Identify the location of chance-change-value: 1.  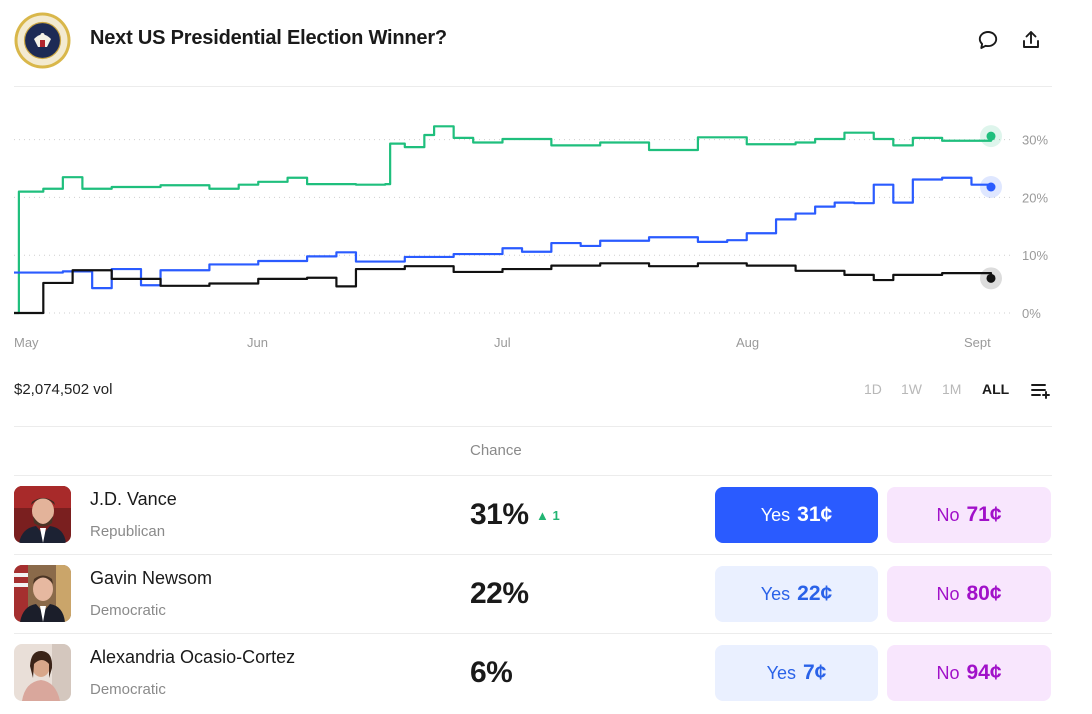
(556, 515).